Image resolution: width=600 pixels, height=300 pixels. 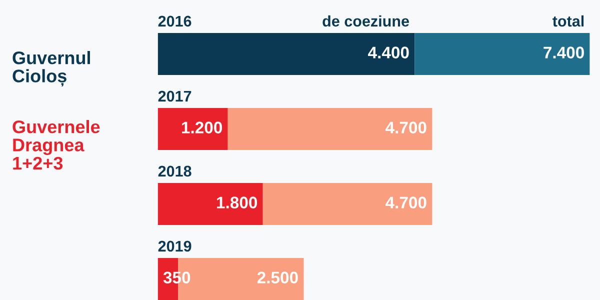 I want to click on annotation: total, so click(x=568, y=21).